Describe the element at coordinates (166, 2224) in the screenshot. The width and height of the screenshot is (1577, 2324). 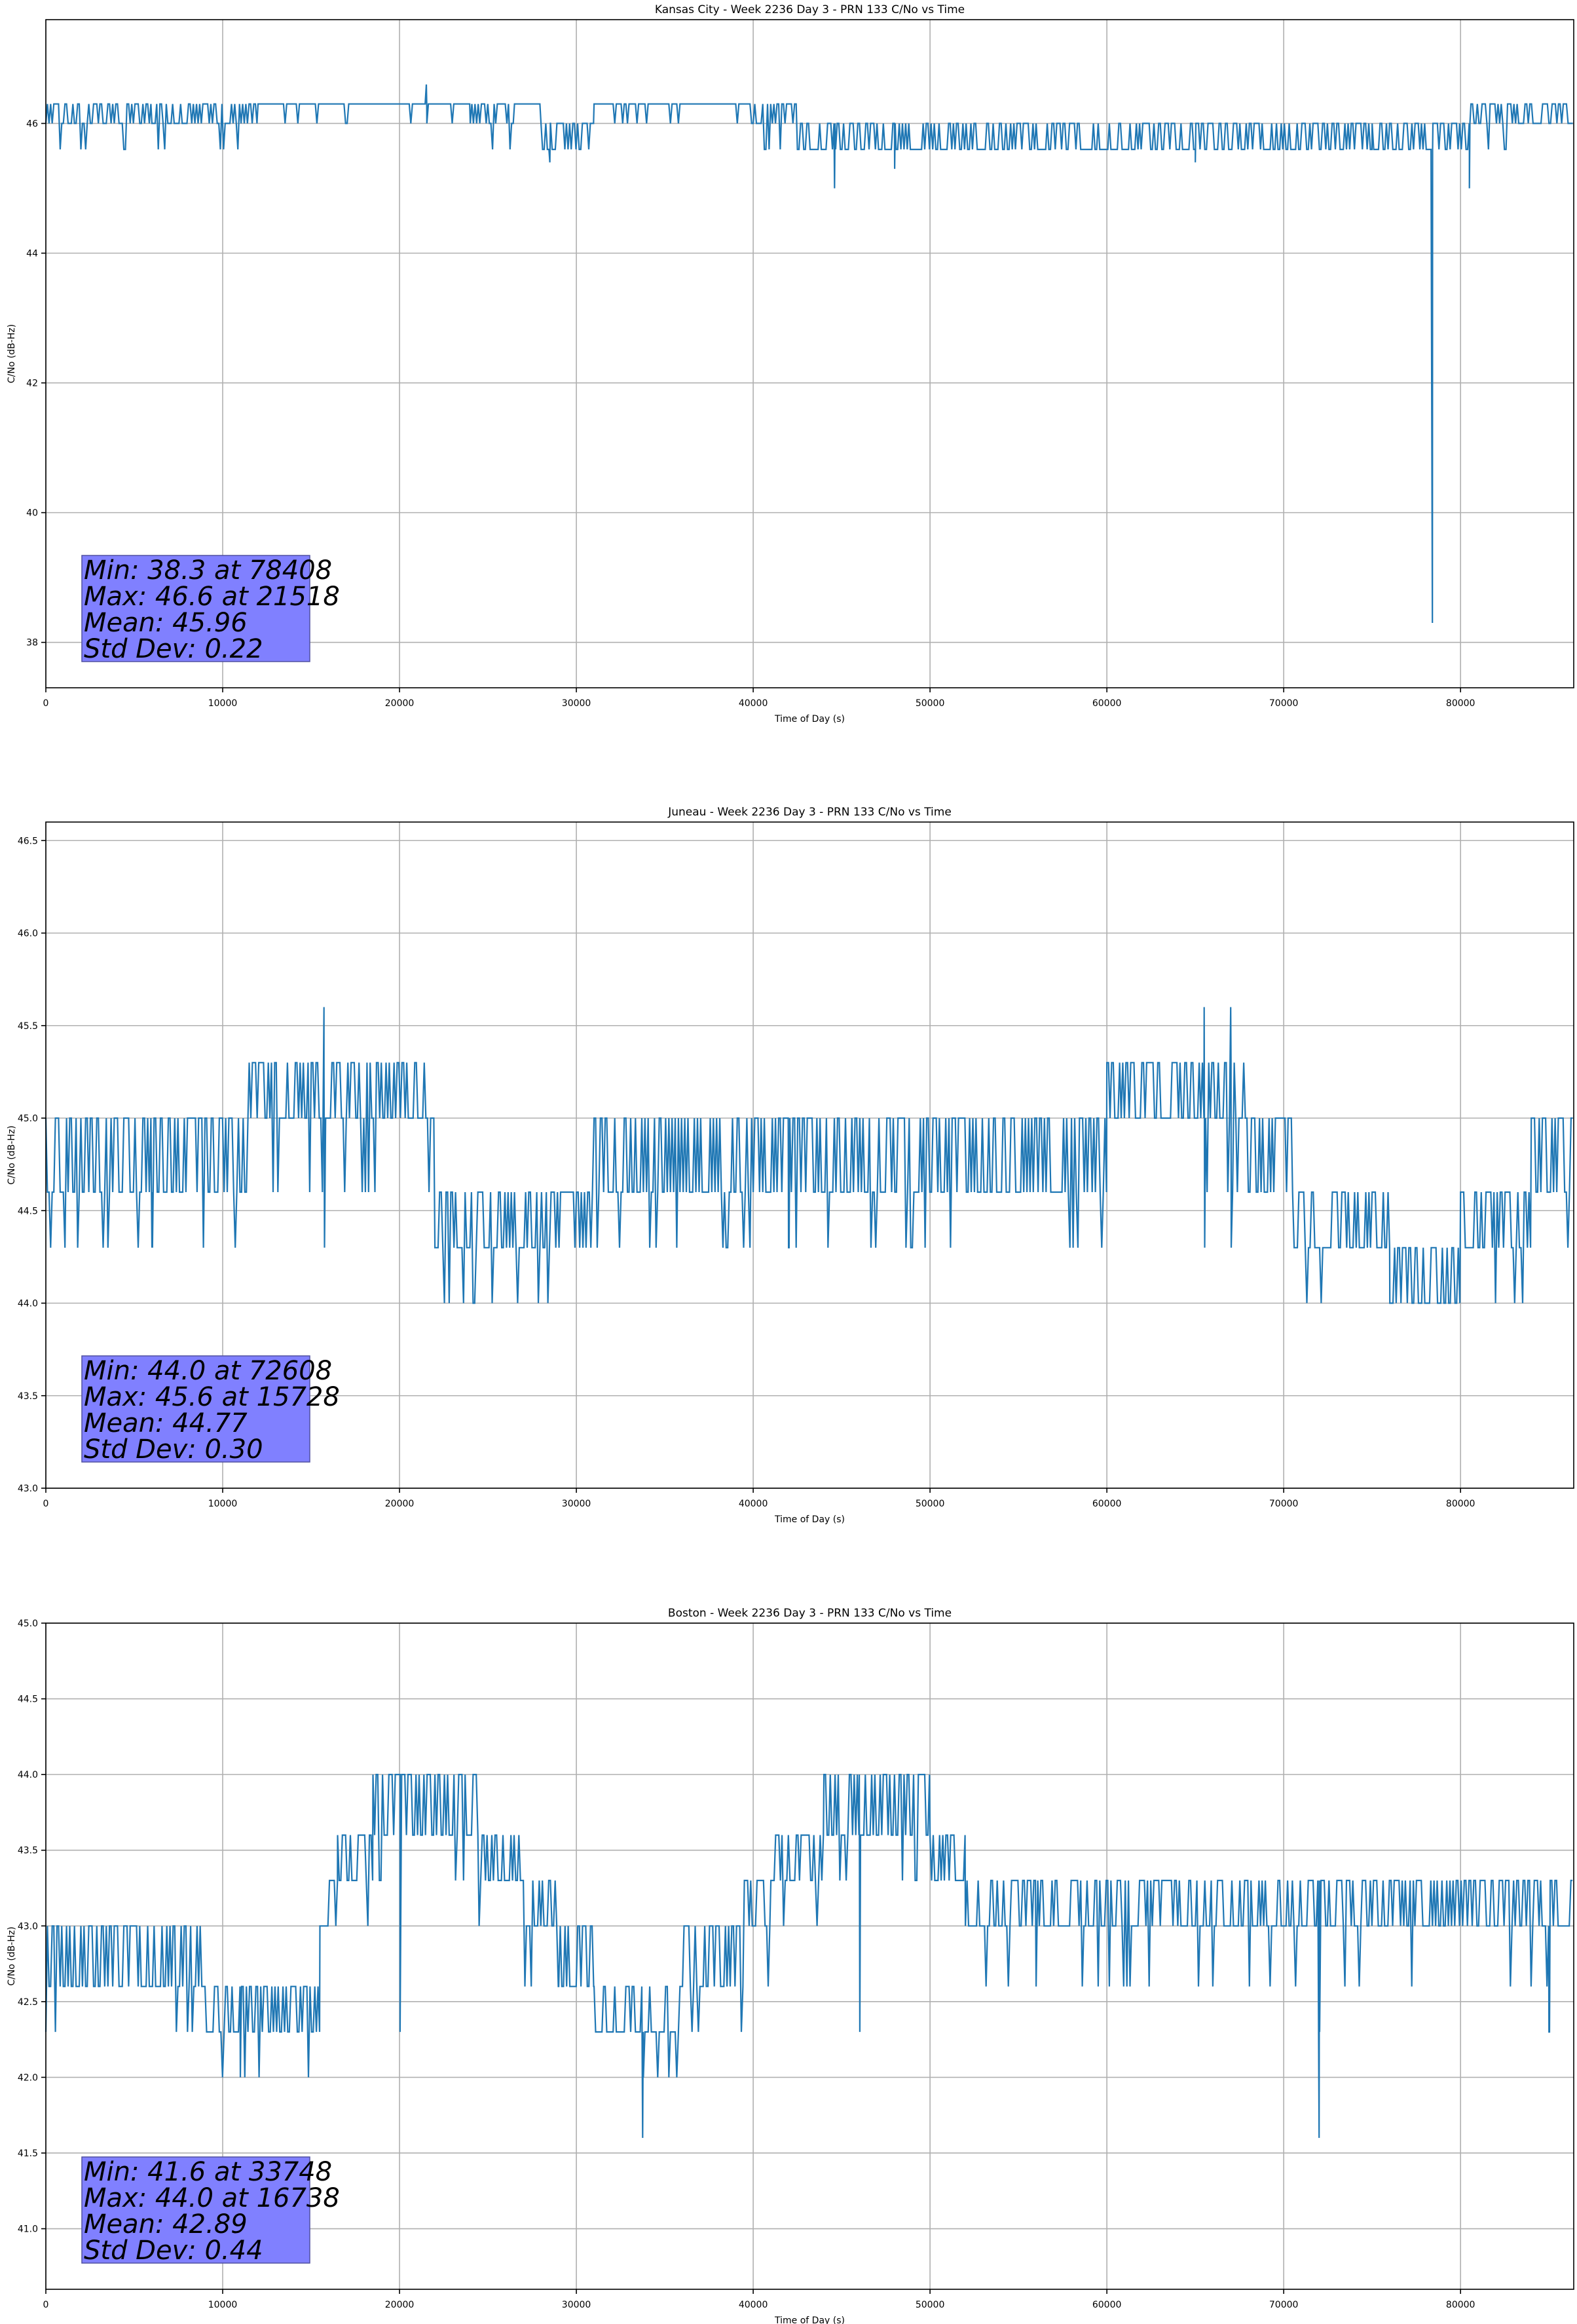
I see `stats-line: Mean: 42.89` at that location.